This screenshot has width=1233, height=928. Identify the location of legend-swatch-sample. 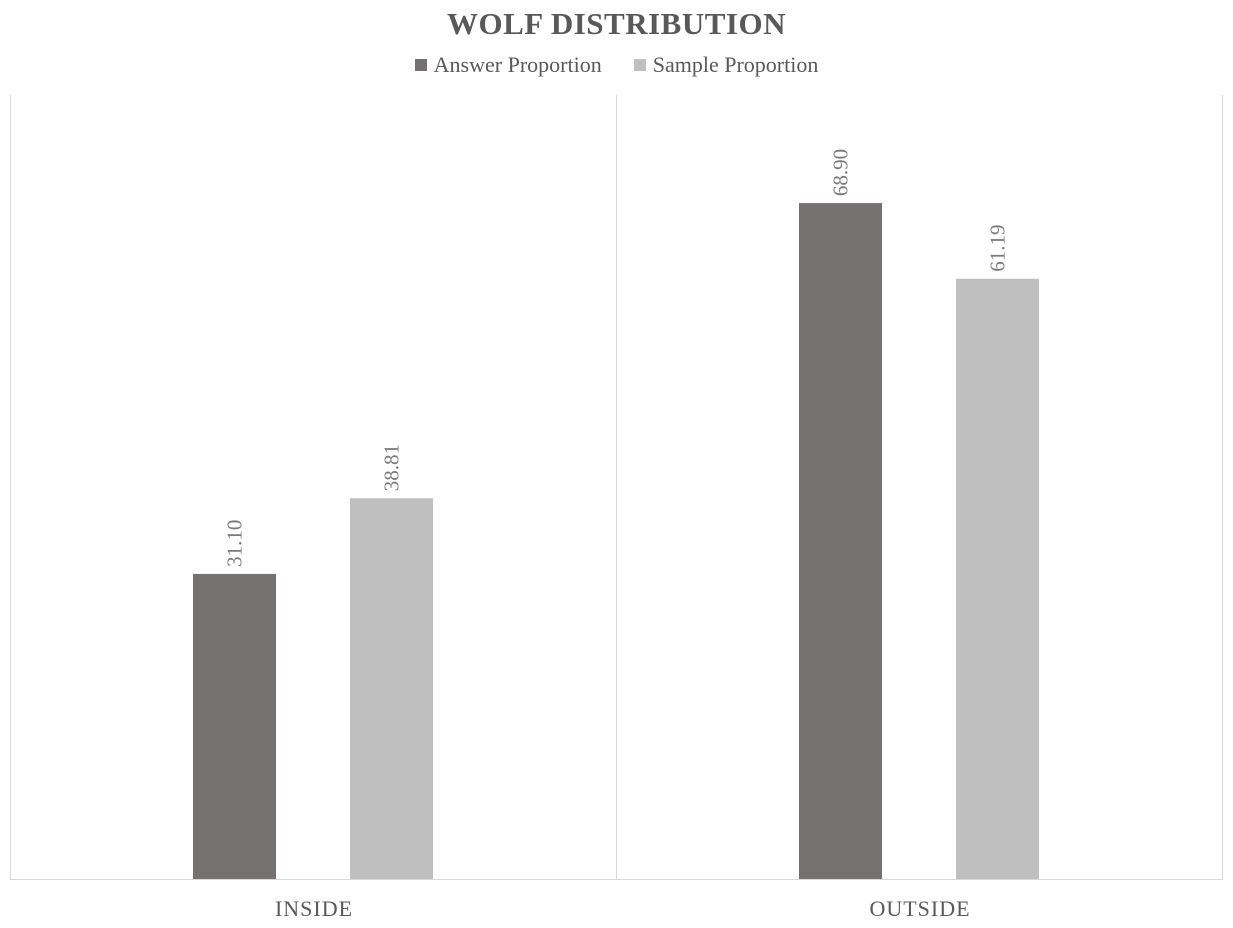
(639, 65).